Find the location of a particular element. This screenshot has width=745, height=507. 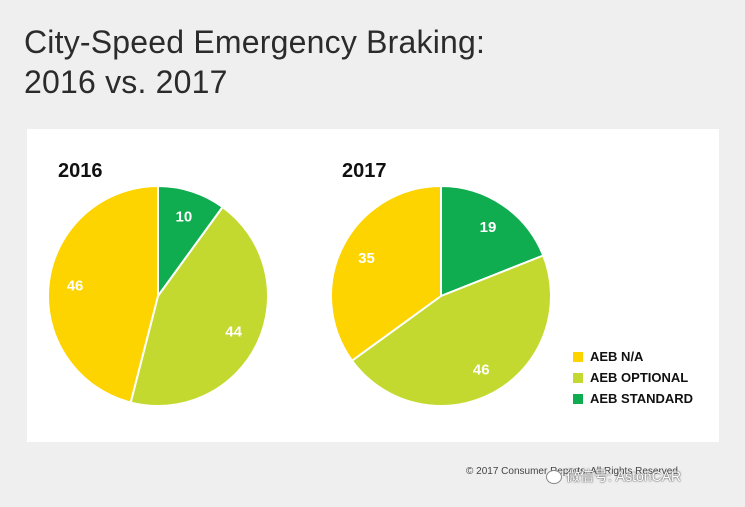

legend-label-aeb_na: AEB N/A is located at coordinates (617, 356).